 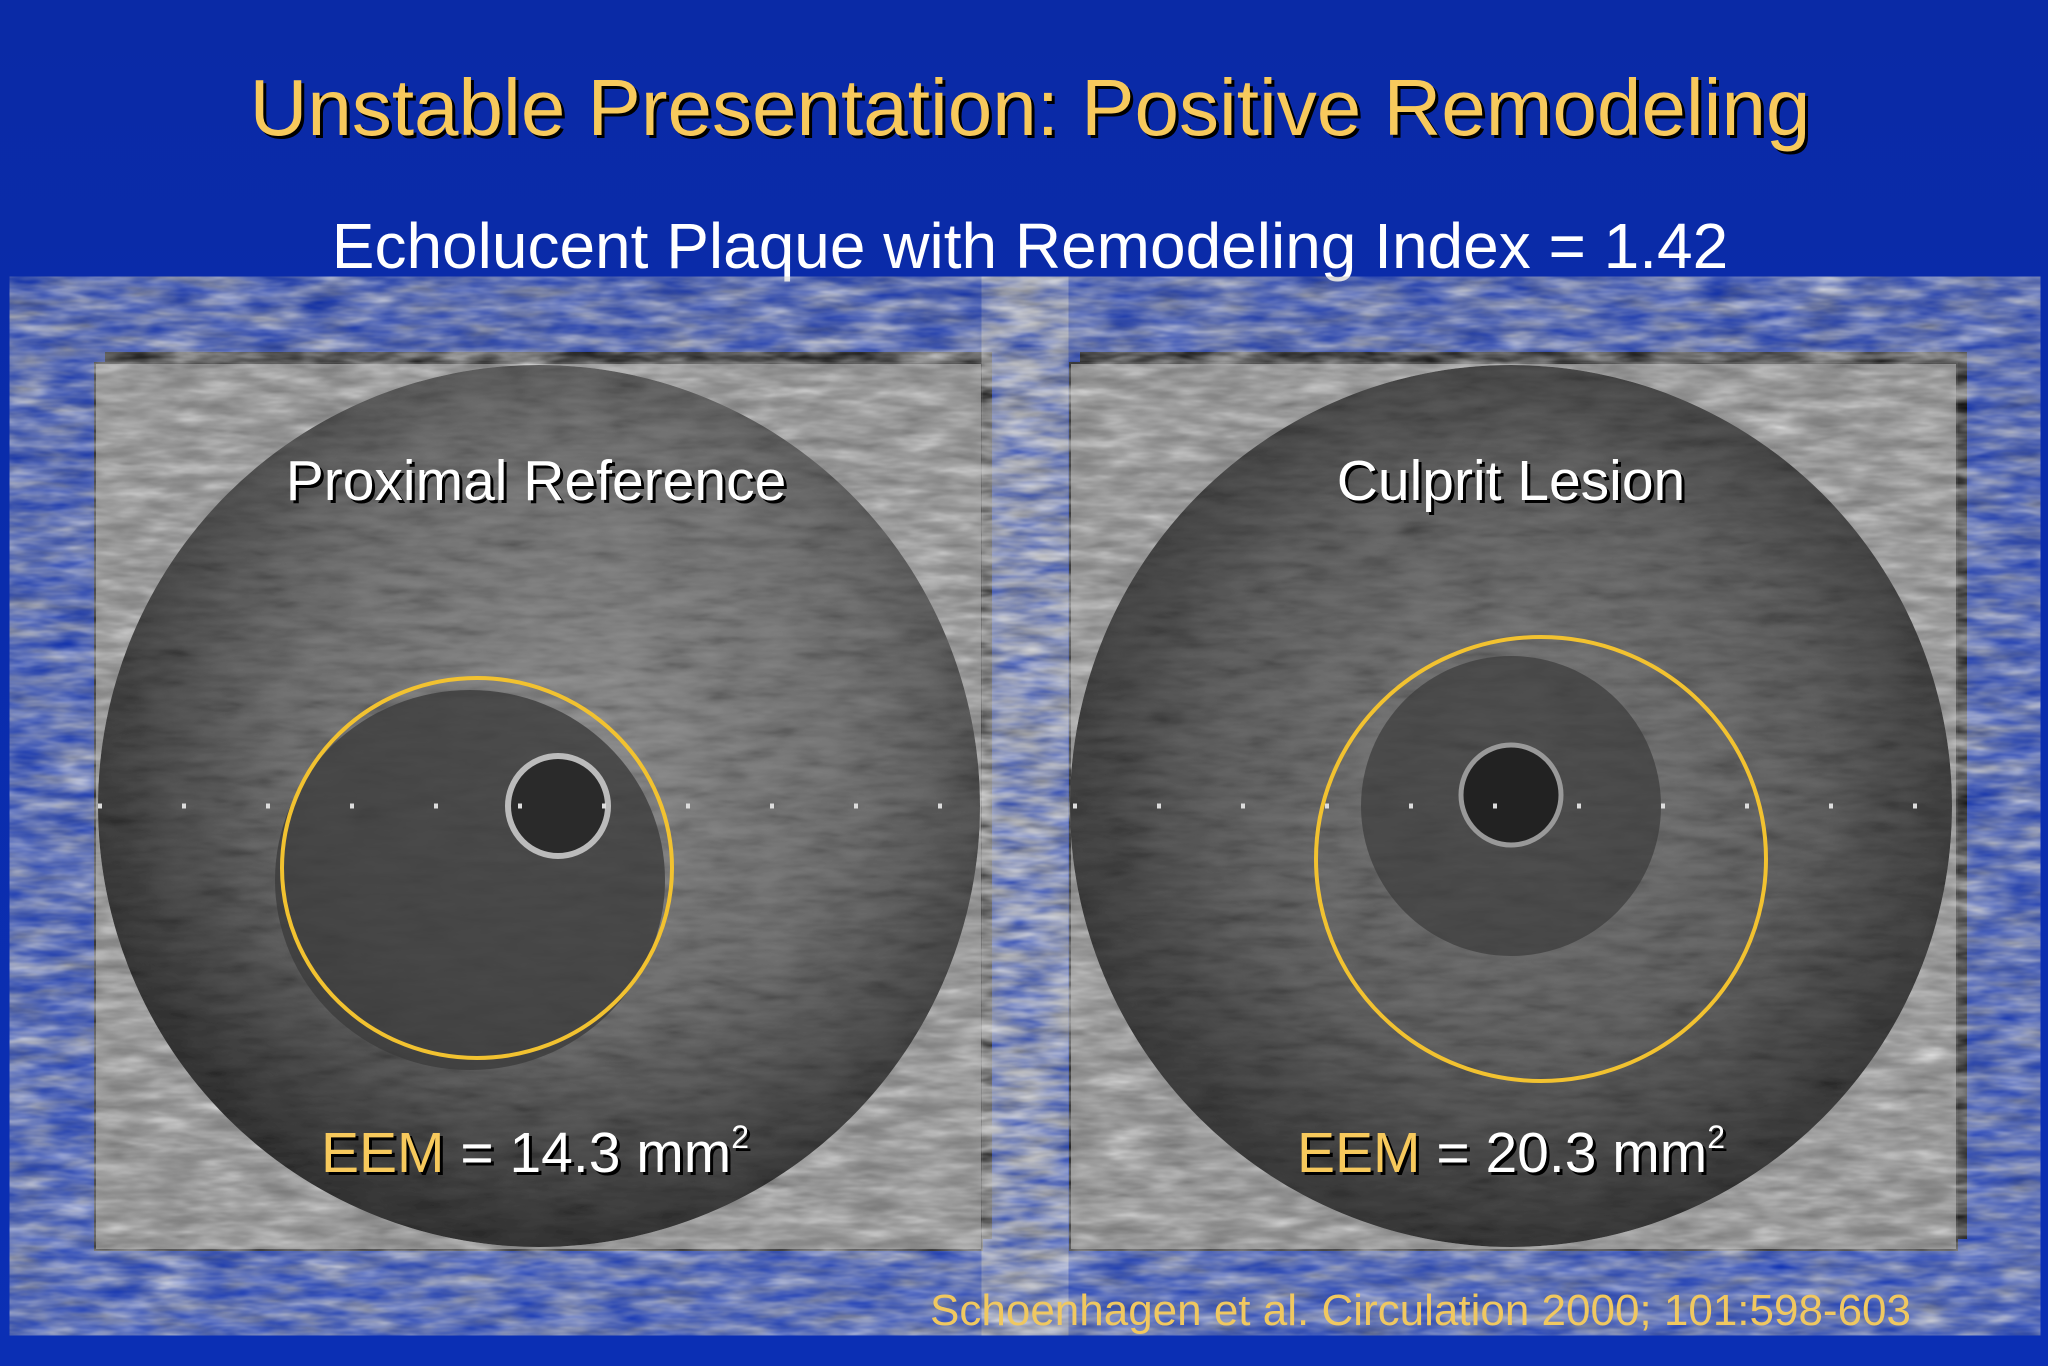 What do you see at coordinates (1511, 481) in the screenshot?
I see `panel-label: Culprit Lesion` at bounding box center [1511, 481].